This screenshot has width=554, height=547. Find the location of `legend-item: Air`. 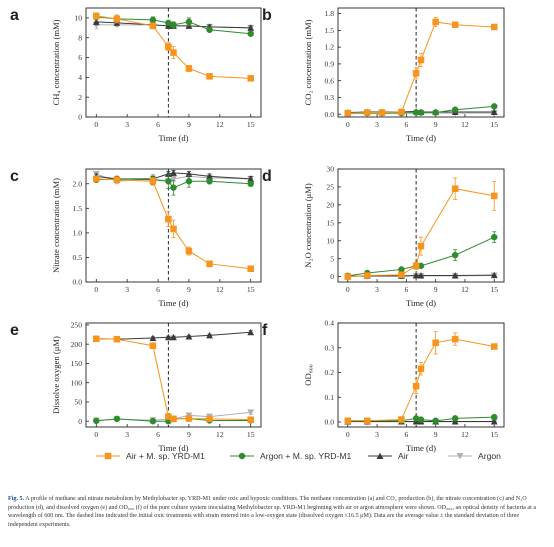

legend-item: Air is located at coordinates (388, 456).